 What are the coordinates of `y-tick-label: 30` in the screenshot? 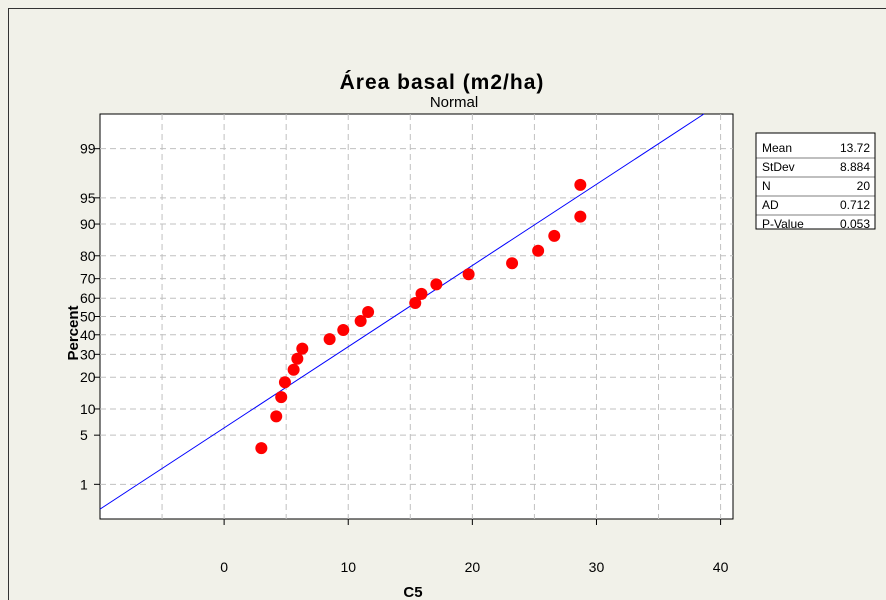 It's located at (88, 354).